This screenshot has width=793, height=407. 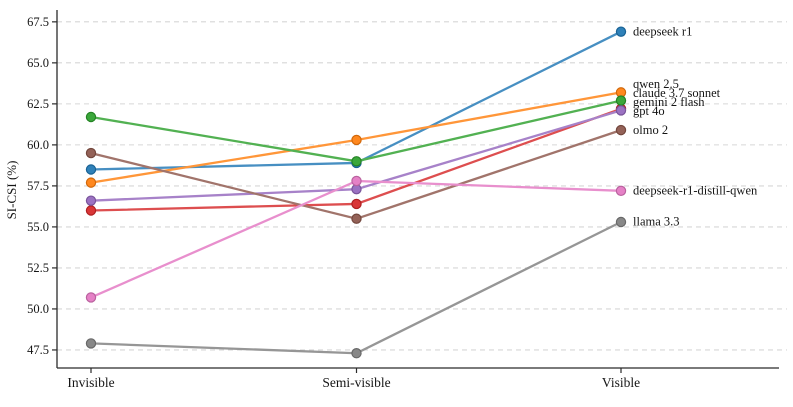 What do you see at coordinates (38, 186) in the screenshot?
I see `y-tick-label: 57.5` at bounding box center [38, 186].